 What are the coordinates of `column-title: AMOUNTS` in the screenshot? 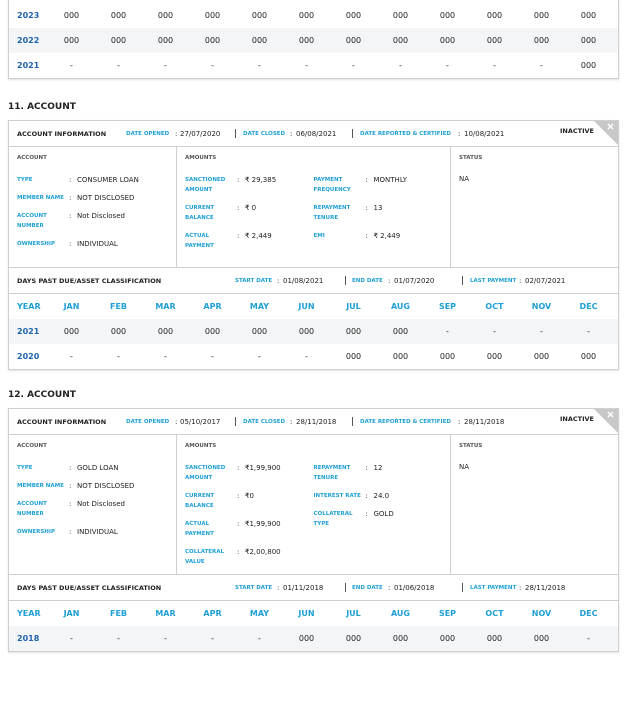 It's located at (201, 446).